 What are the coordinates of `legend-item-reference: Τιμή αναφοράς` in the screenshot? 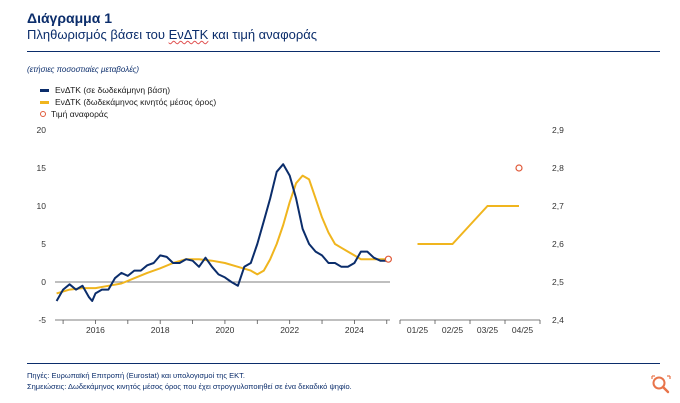 It's located at (128, 114).